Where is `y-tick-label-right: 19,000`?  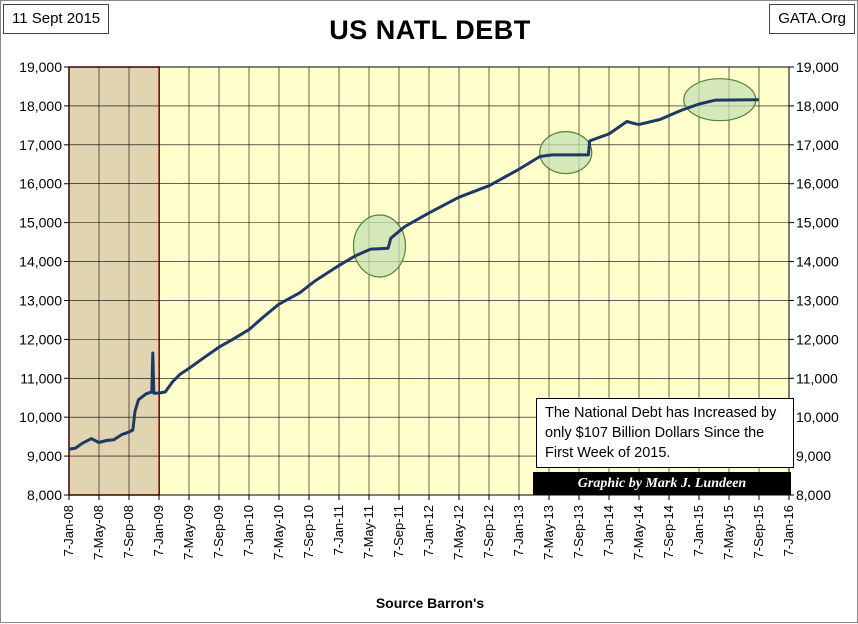 y-tick-label-right: 19,000 is located at coordinates (817, 67).